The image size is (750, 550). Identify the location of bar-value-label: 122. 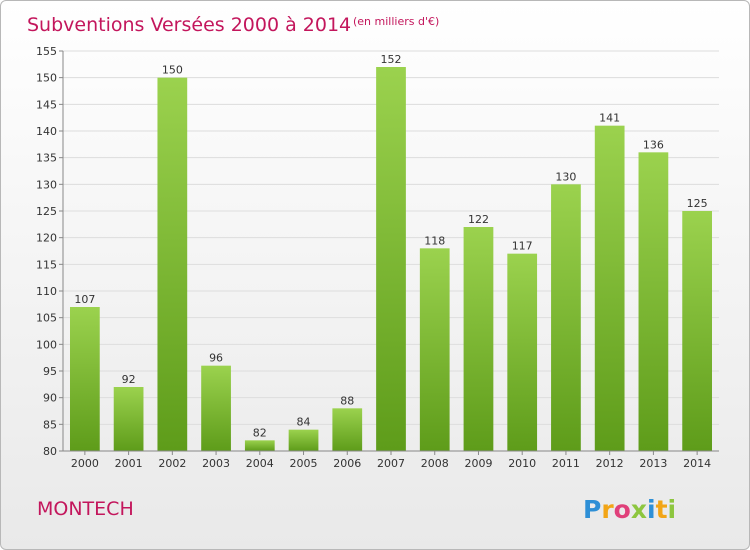
(478, 219).